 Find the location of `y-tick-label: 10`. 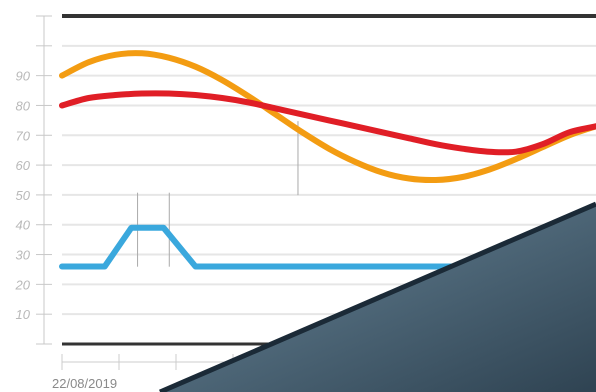

y-tick-label: 10 is located at coordinates (23, 314).